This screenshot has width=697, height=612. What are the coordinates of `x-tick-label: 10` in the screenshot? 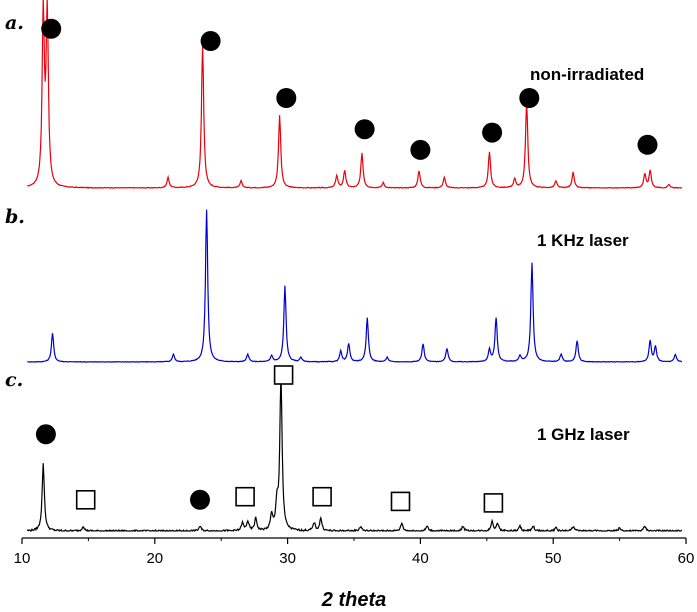 It's located at (22, 558).